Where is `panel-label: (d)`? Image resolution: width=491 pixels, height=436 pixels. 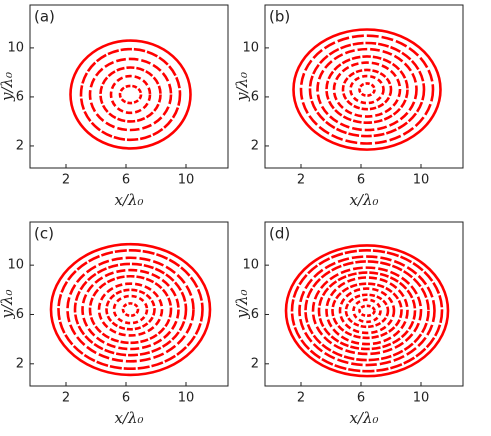
panel-label: (d) is located at coordinates (279, 234).